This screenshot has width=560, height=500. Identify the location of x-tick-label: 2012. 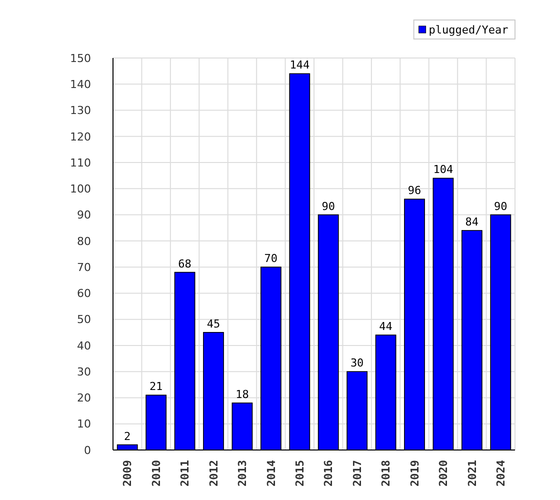
(213, 473).